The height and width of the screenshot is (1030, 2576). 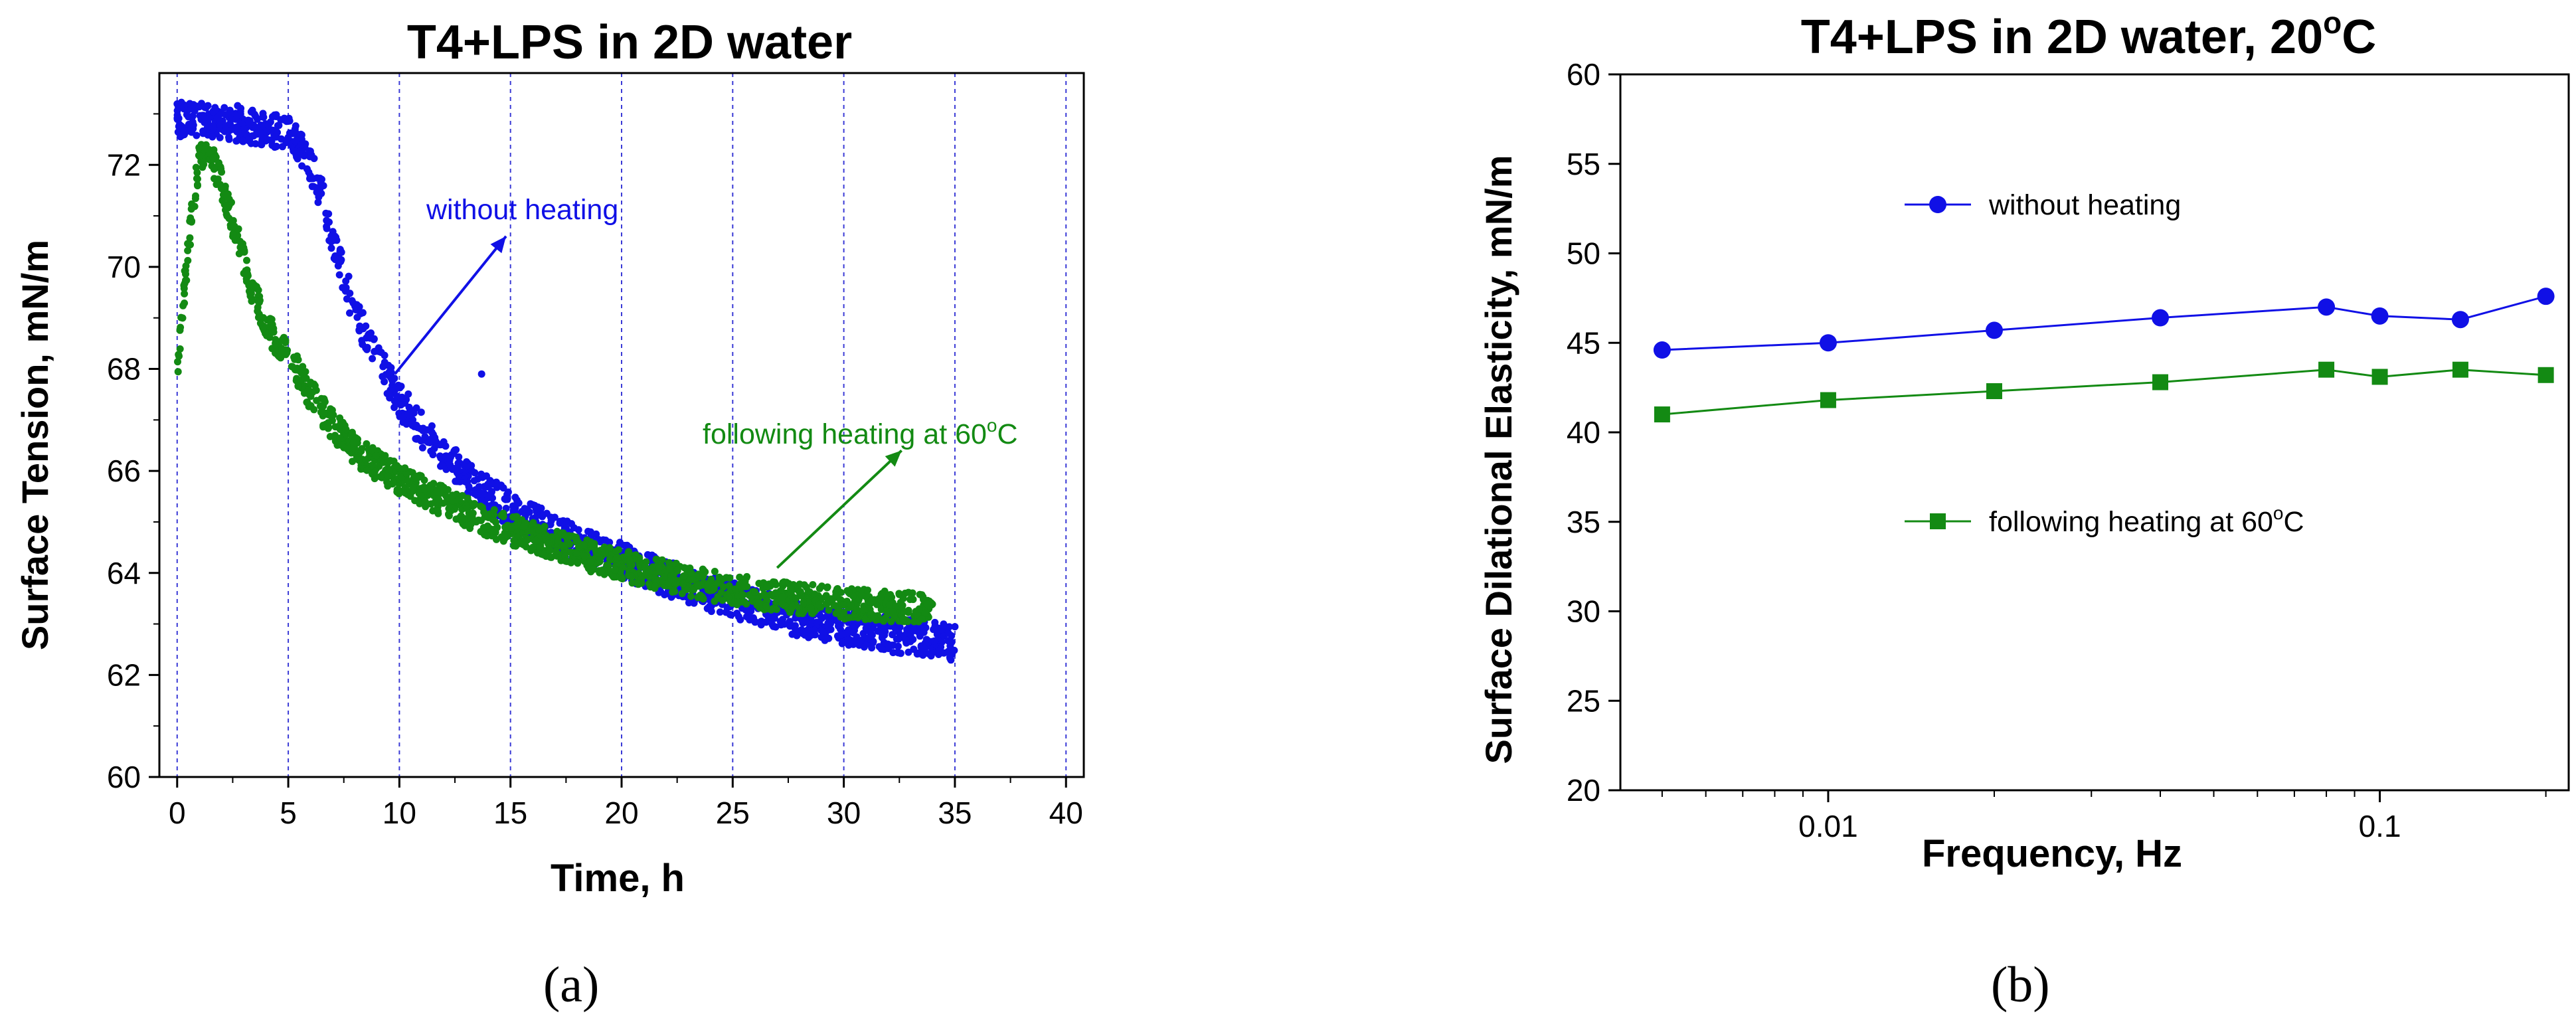 I want to click on y-tick-label: 50, so click(x=1583, y=253).